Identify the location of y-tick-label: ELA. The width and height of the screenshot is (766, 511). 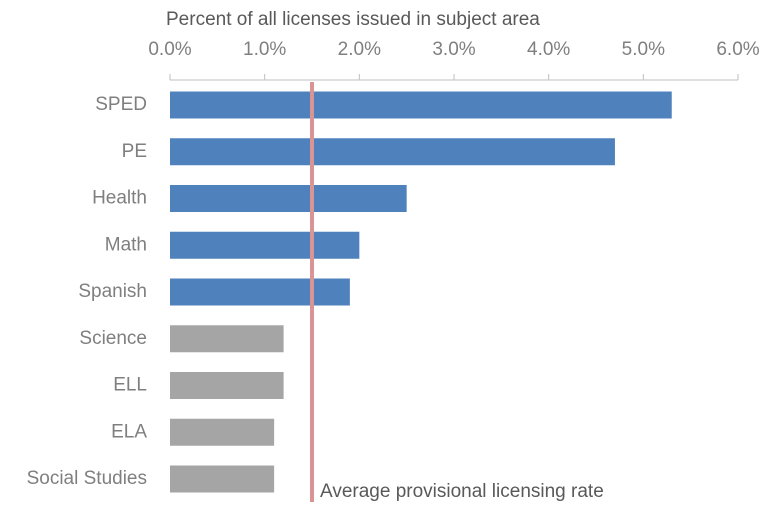
(129, 431).